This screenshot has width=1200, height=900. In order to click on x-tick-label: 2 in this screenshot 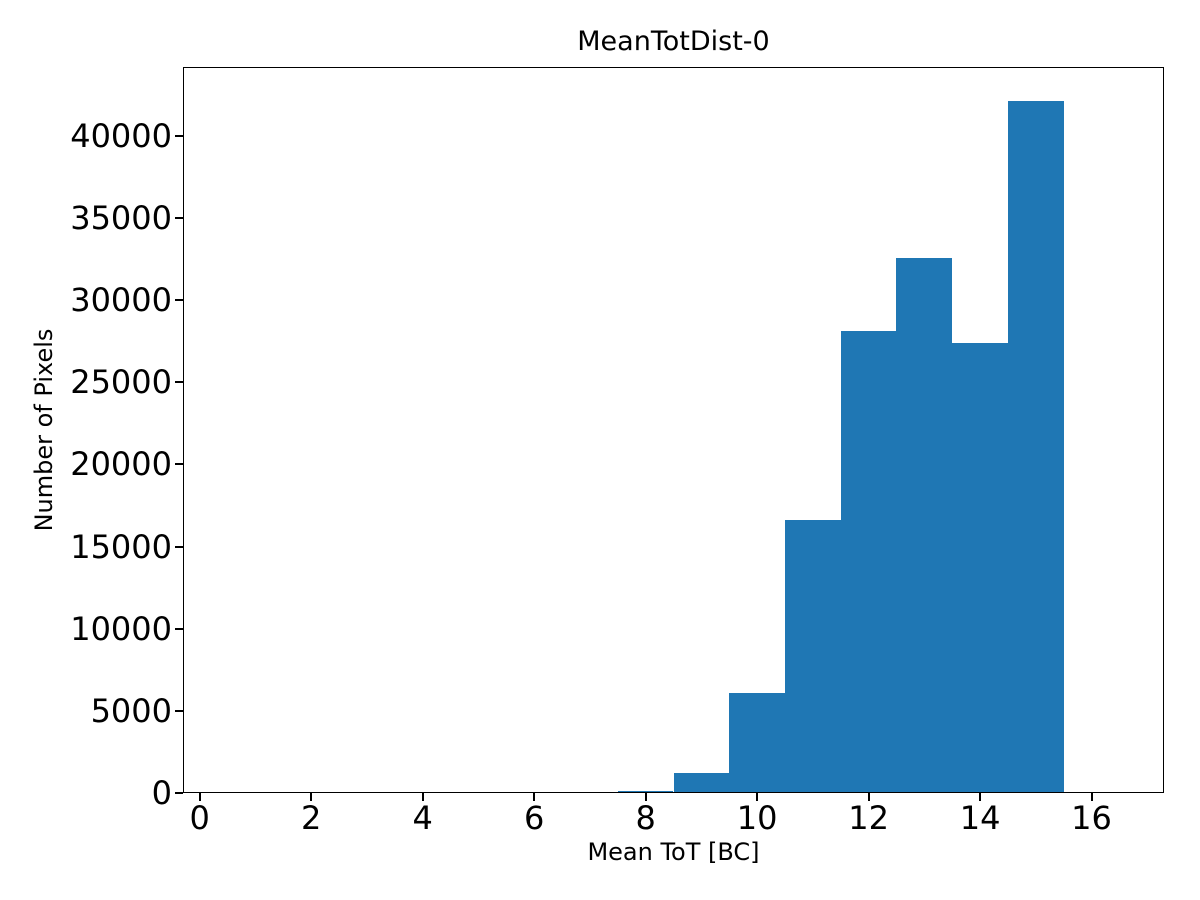, I will do `click(311, 818)`.